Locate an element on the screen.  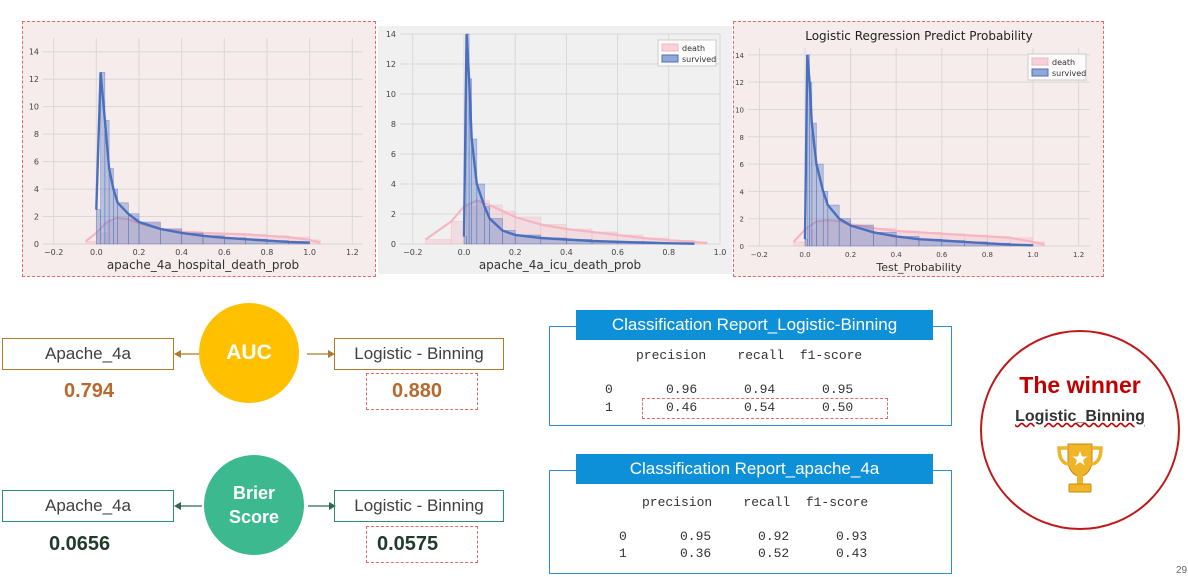
brier-apache-label-text: Apache_4a is located at coordinates (88, 505).